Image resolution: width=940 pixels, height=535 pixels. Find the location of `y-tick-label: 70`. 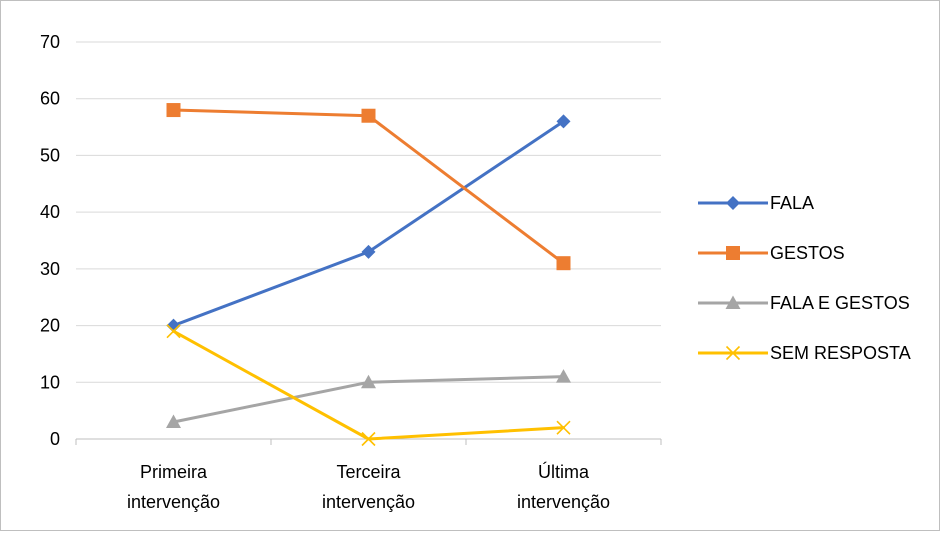

y-tick-label: 70 is located at coordinates (50, 42).